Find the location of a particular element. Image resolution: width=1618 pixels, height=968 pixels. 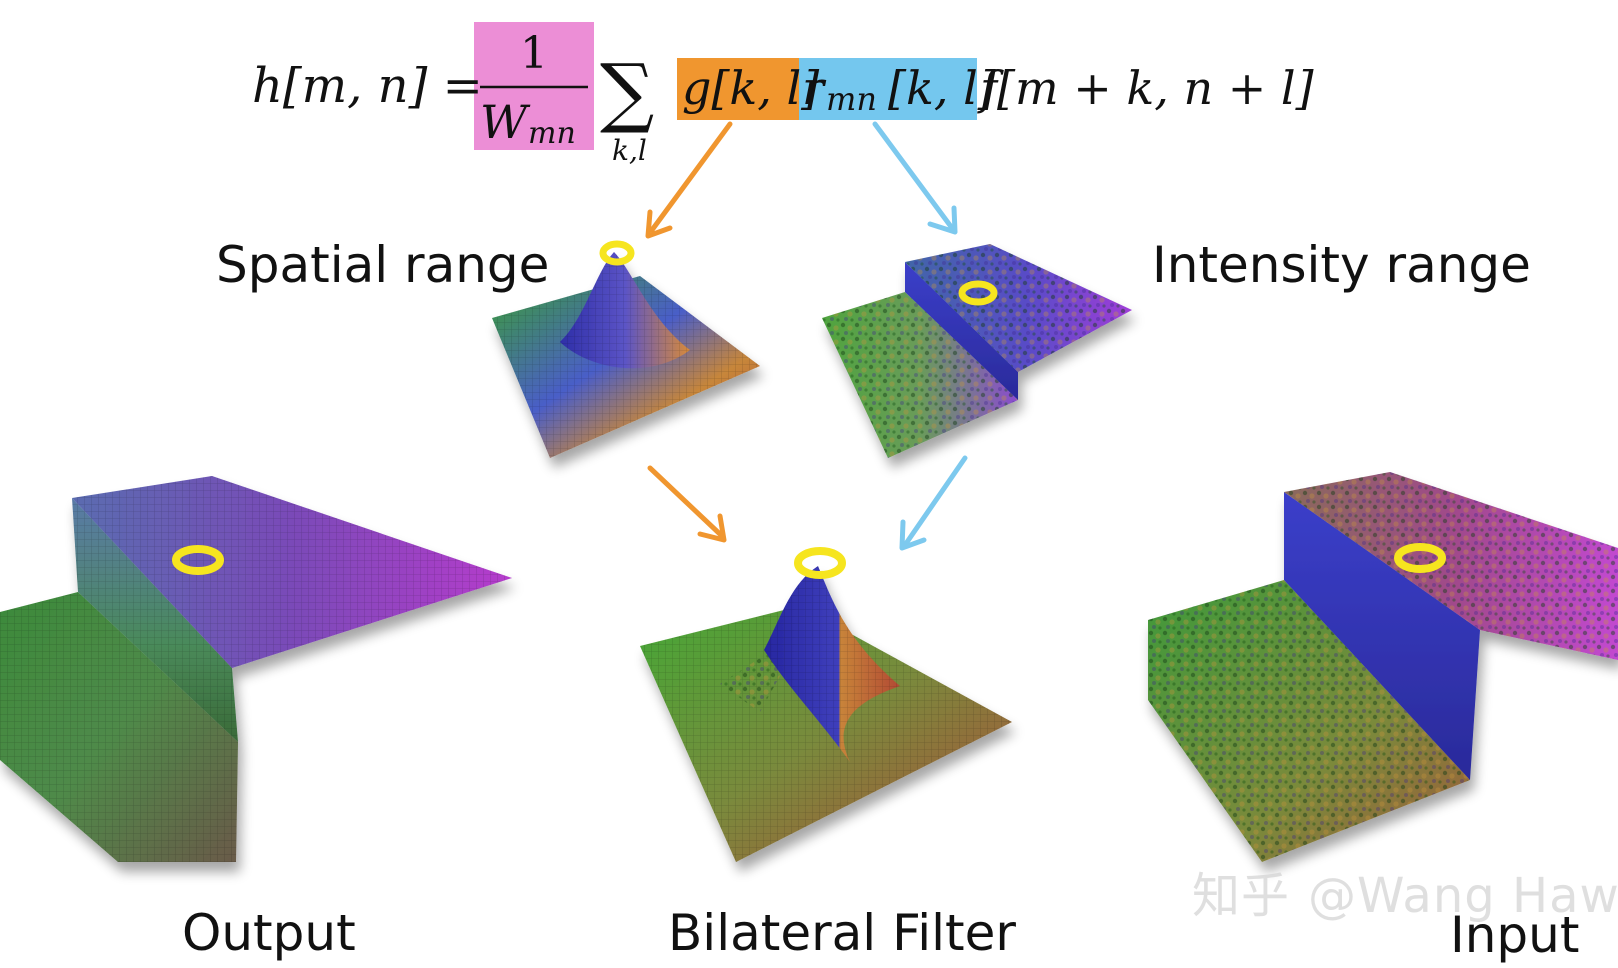

arrow-icon-spatial-to-bilateral is located at coordinates (687, 504).